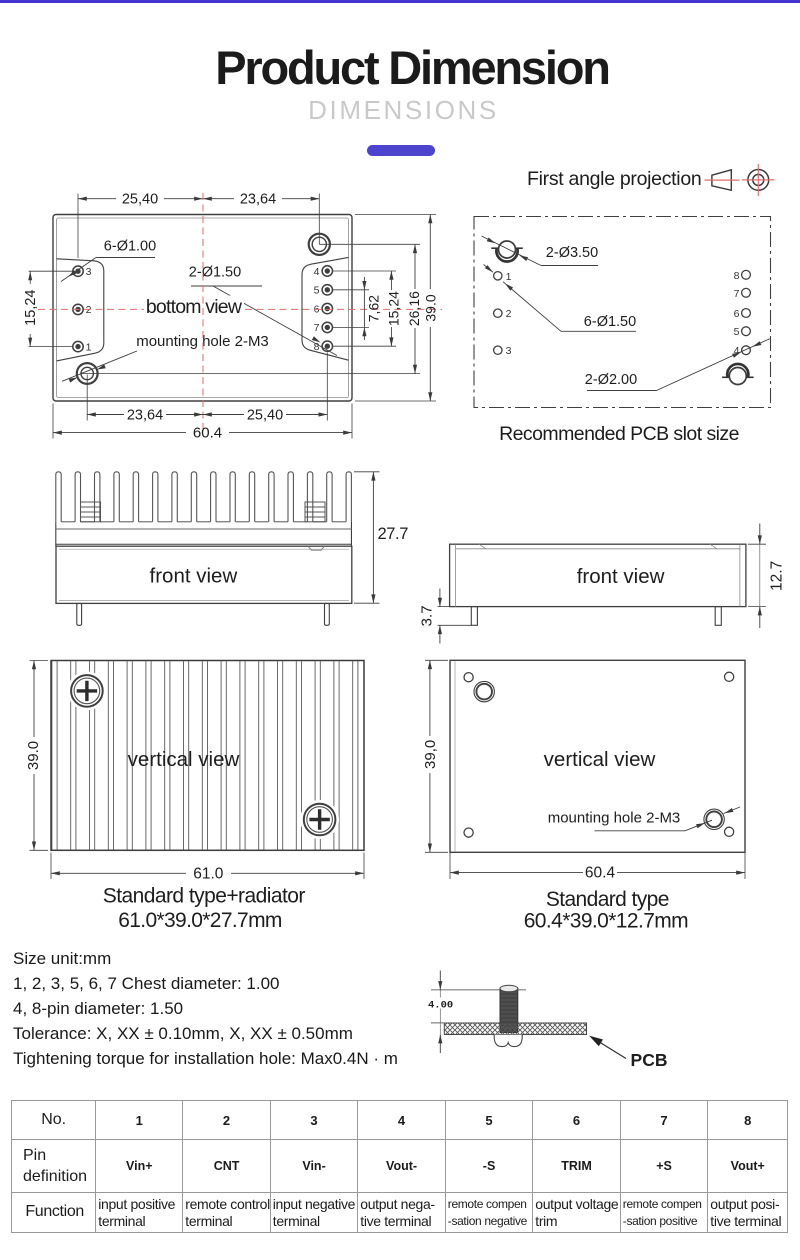 Image resolution: width=800 pixels, height=1260 pixels. I want to click on svg-text: Standard type, so click(607, 899).